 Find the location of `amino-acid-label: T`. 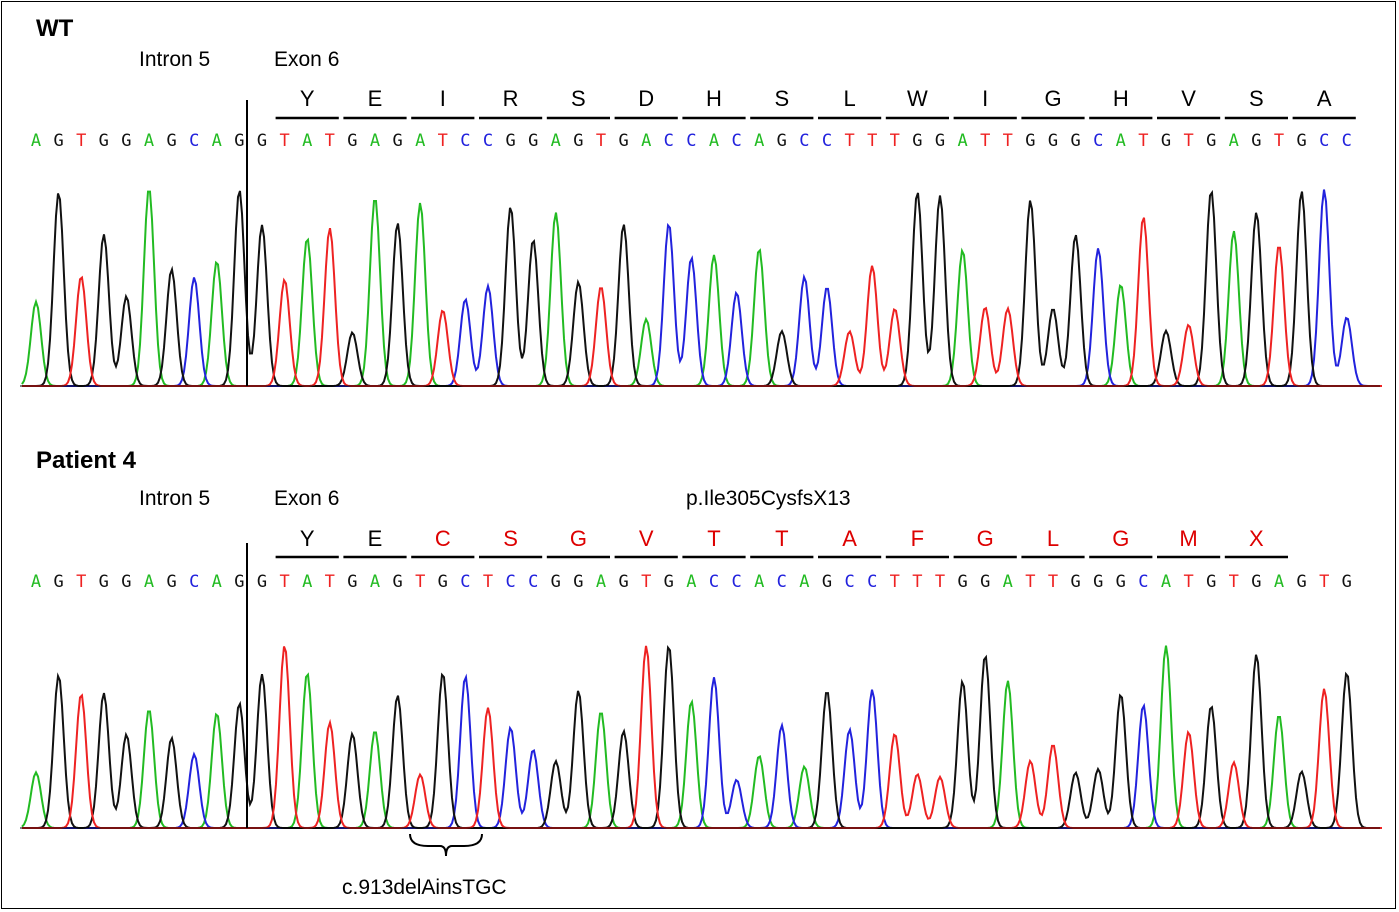

amino-acid-label: T is located at coordinates (781, 538).